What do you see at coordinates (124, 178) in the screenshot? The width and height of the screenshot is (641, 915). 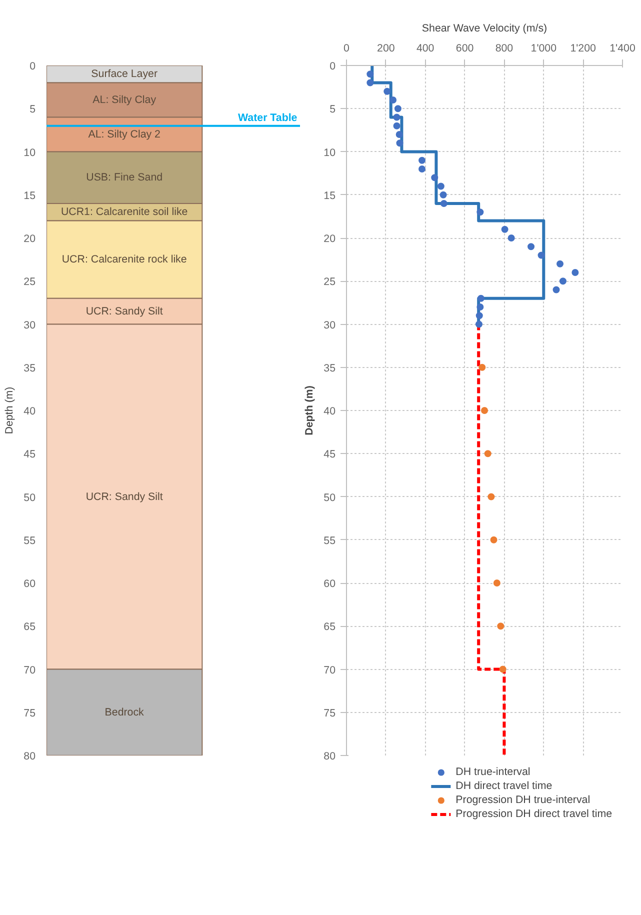 I see `series-label: USB: Fine Sand` at bounding box center [124, 178].